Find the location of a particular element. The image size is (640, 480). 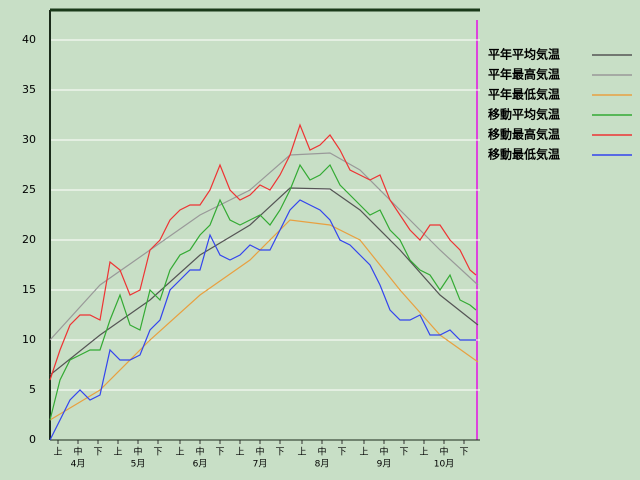

y-tick-label: 0 is located at coordinates (32, 439).